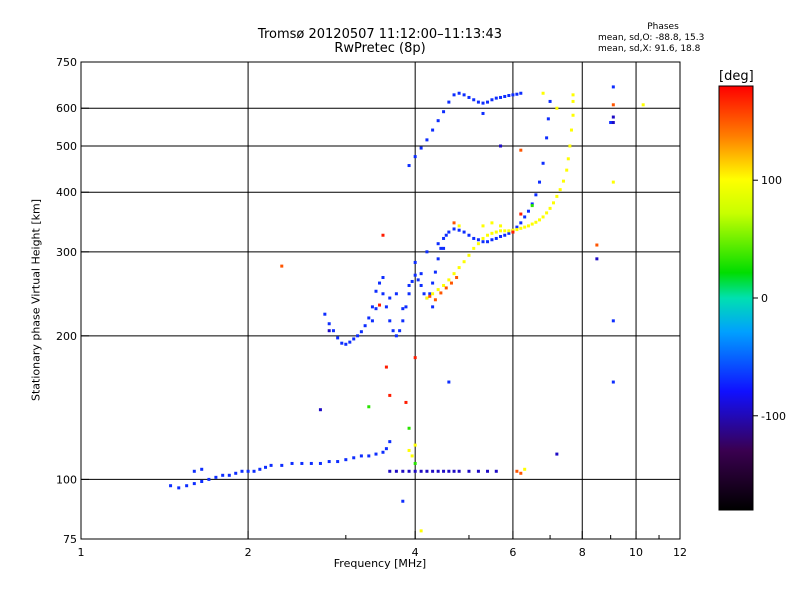 The height and width of the screenshot is (600, 800). Describe the element at coordinates (66, 252) in the screenshot. I see `y-tick-label-3: 300` at that location.